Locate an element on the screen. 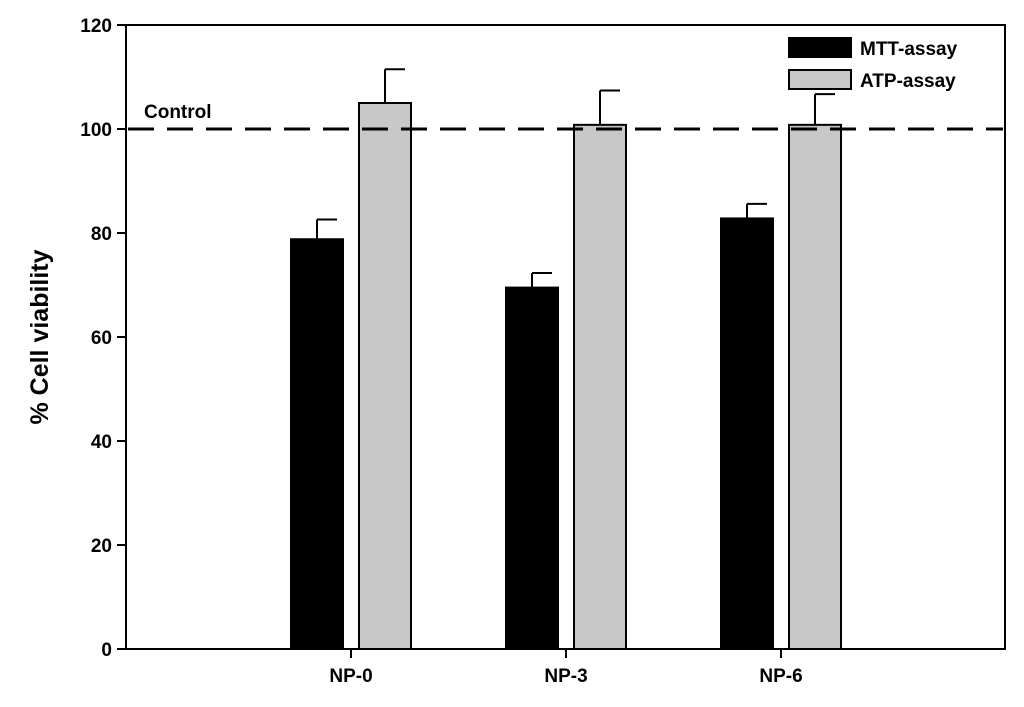  y-tick-label: 40 is located at coordinates (101, 442).